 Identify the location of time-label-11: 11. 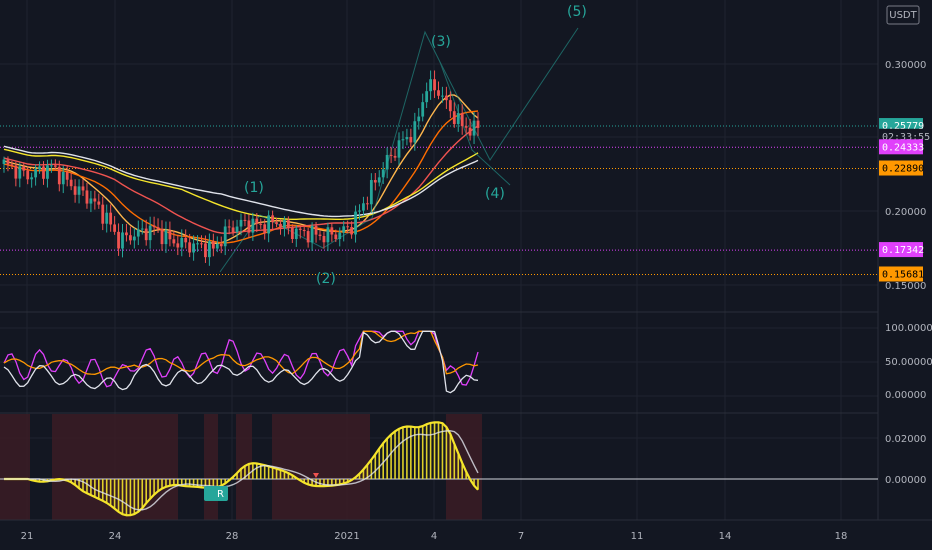
(637, 536).